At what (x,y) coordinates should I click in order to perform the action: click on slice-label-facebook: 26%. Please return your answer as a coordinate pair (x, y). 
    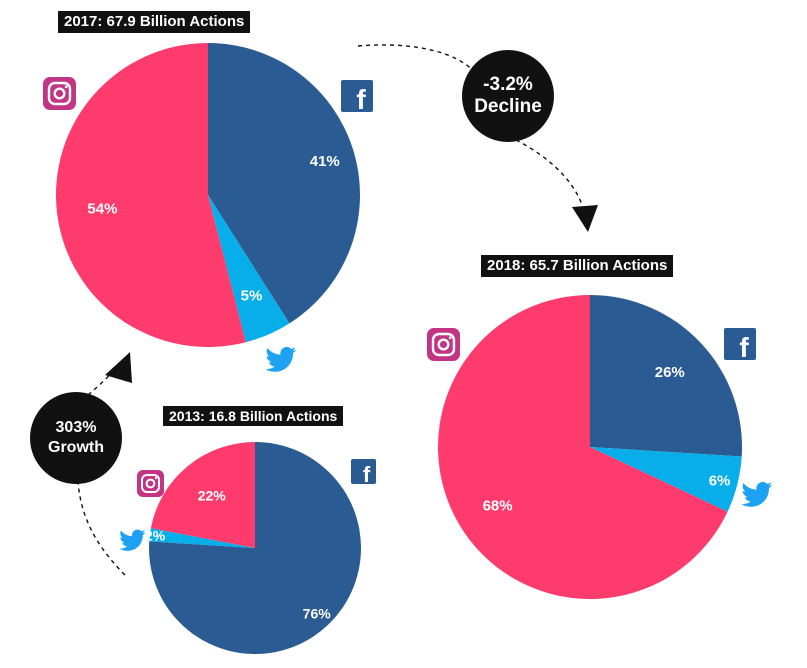
    Looking at the image, I should click on (670, 372).